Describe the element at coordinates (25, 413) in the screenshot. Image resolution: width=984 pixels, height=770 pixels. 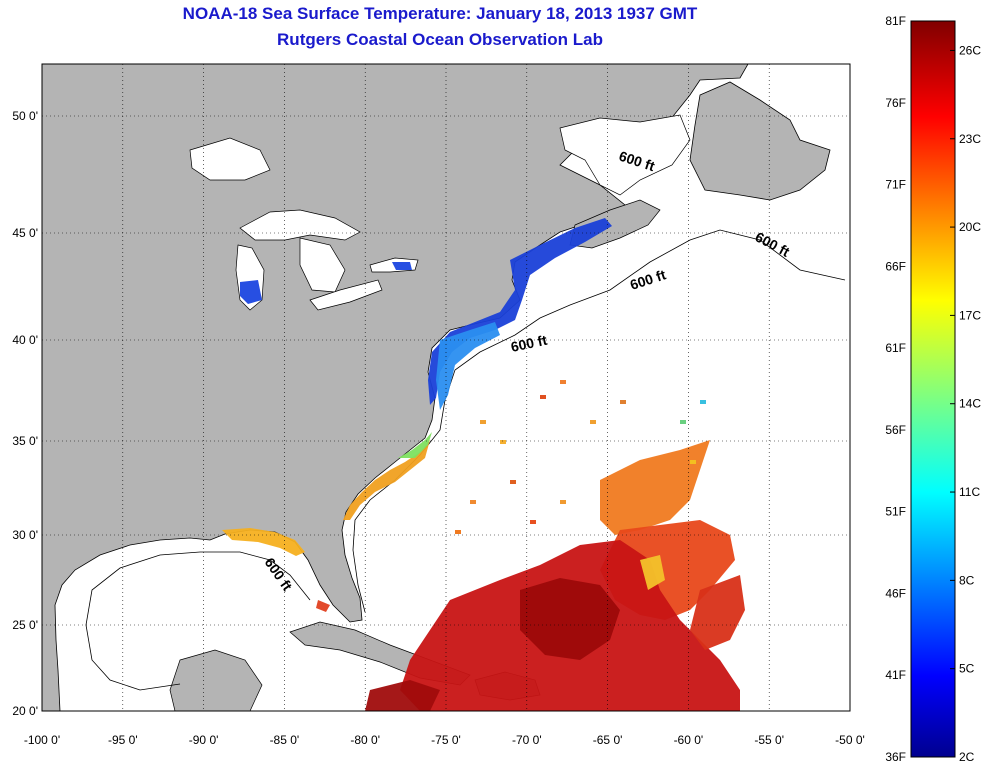
I see `latitude-labels: 50 0' 45 0' 40 0' 35 0' 30 0' 25 0' 20 0'` at that location.